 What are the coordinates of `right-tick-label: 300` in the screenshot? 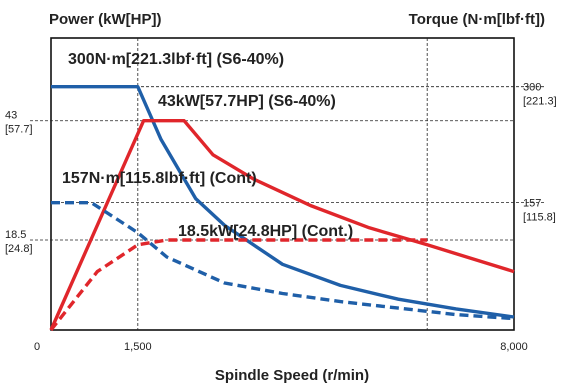 It's located at (532, 88).